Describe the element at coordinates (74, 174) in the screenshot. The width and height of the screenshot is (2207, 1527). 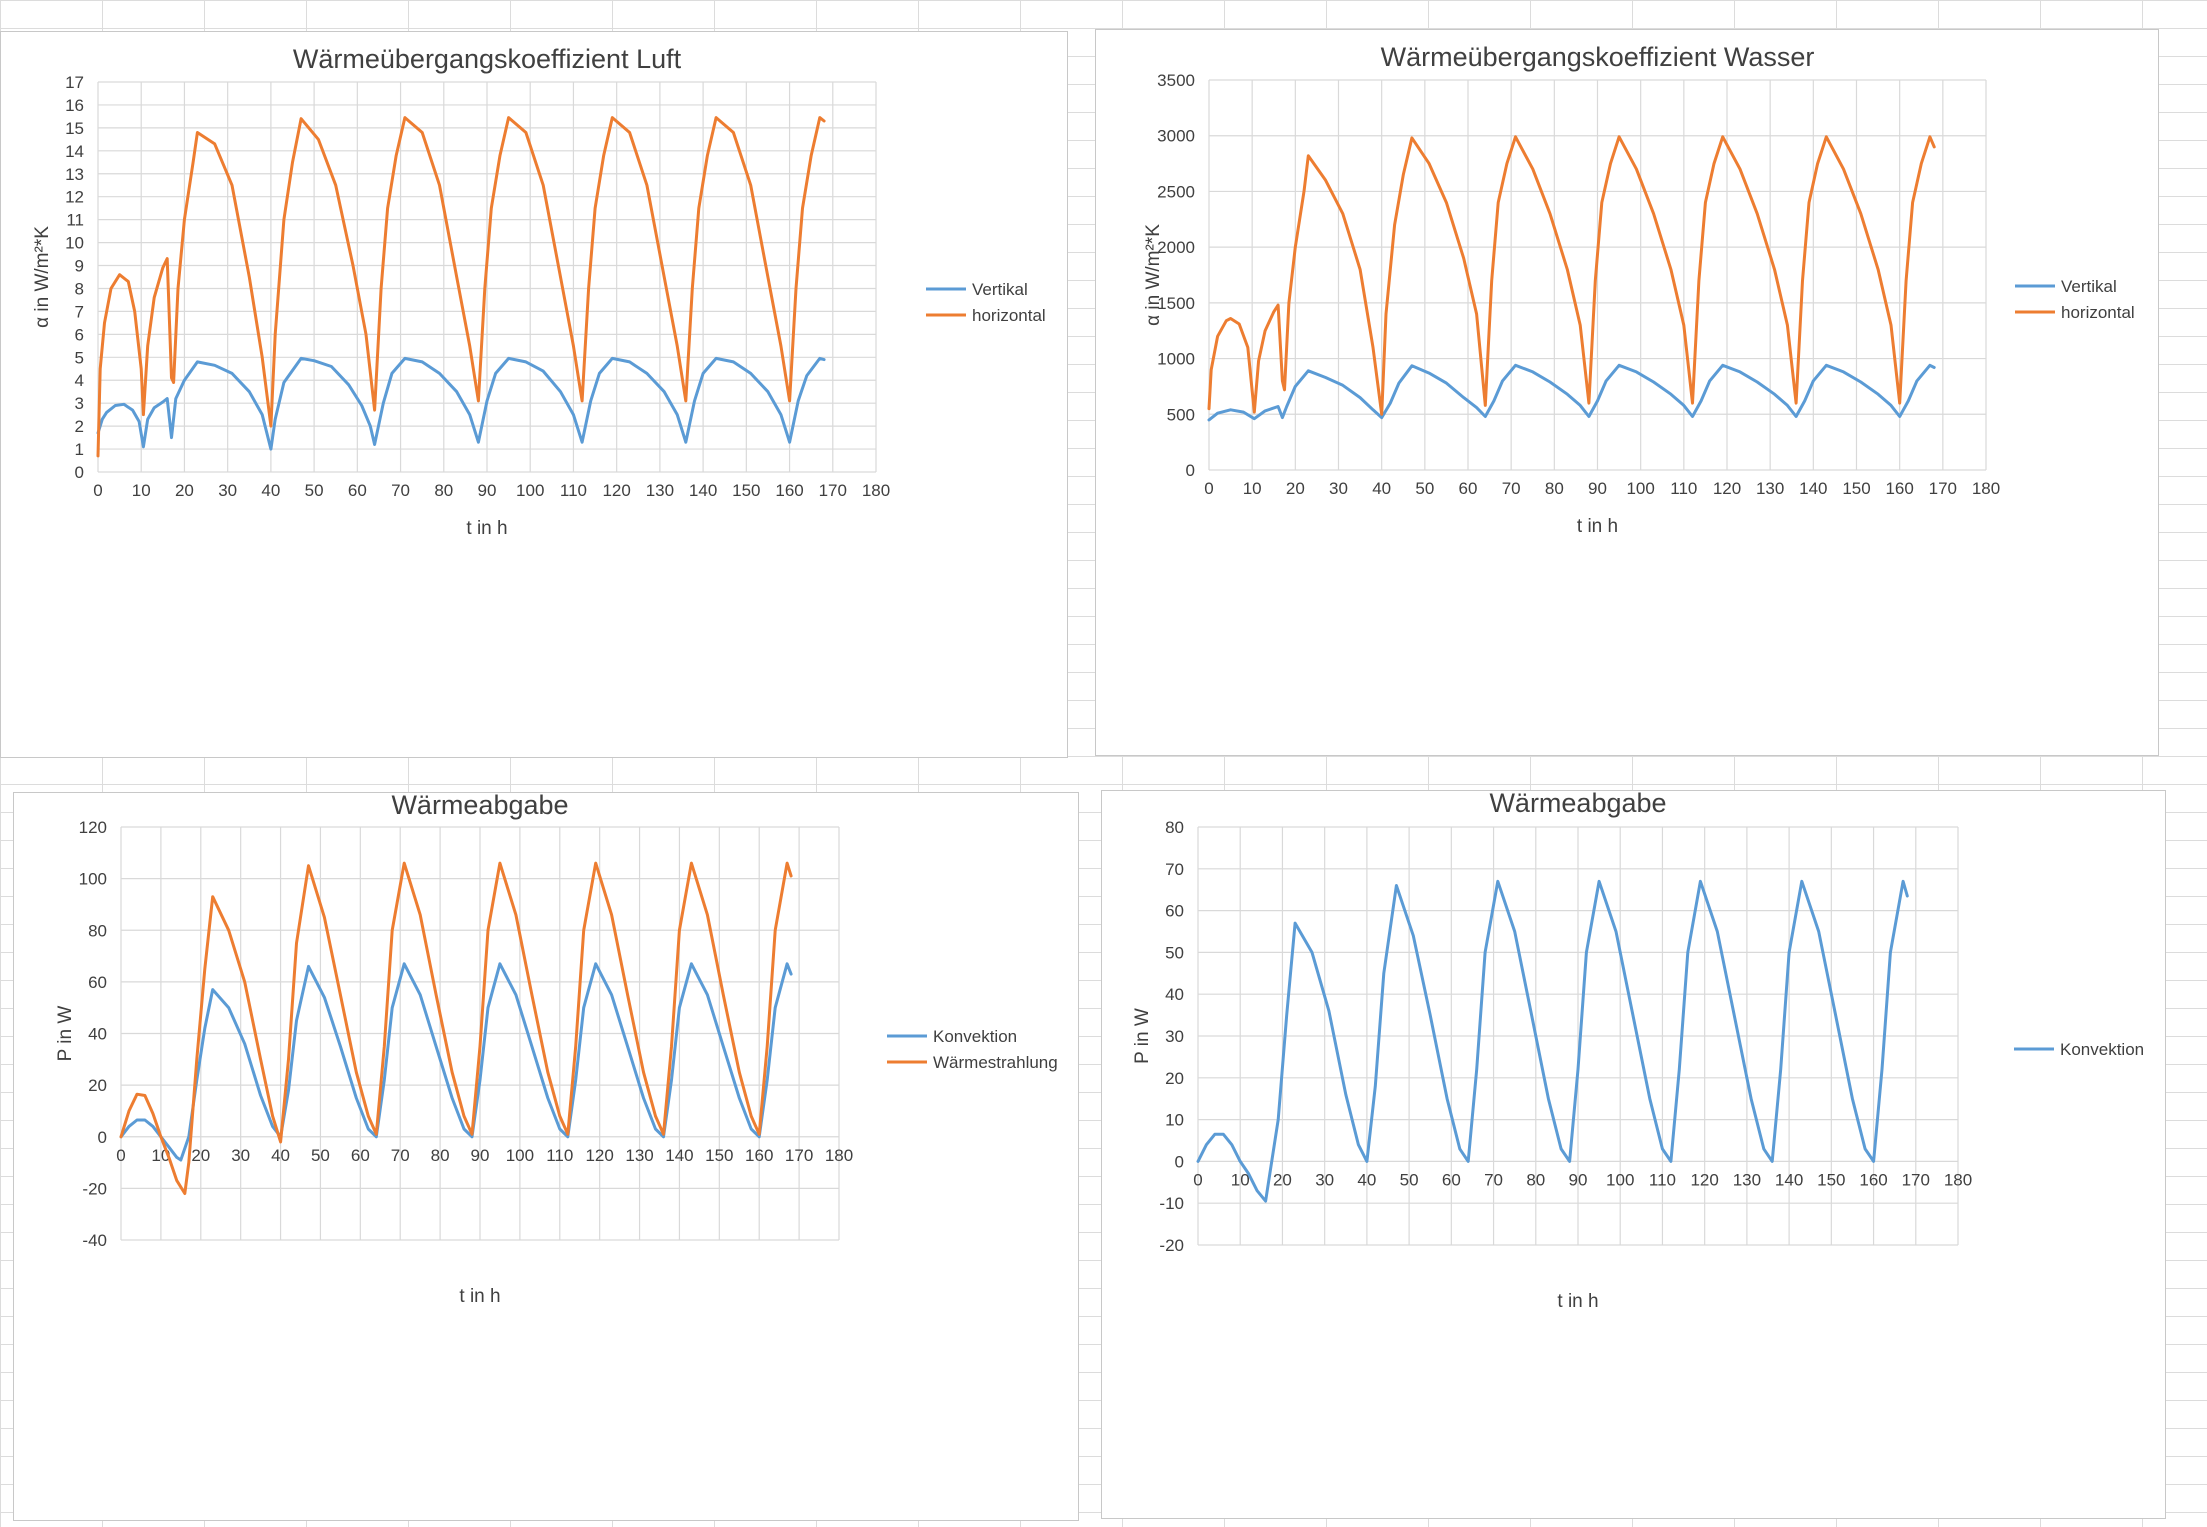
I see `y-tick-label: 13` at that location.